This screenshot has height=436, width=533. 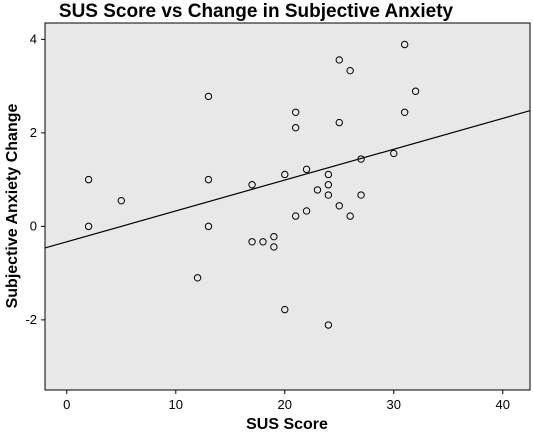 What do you see at coordinates (503, 404) in the screenshot?
I see `x-tick-label: 40` at bounding box center [503, 404].